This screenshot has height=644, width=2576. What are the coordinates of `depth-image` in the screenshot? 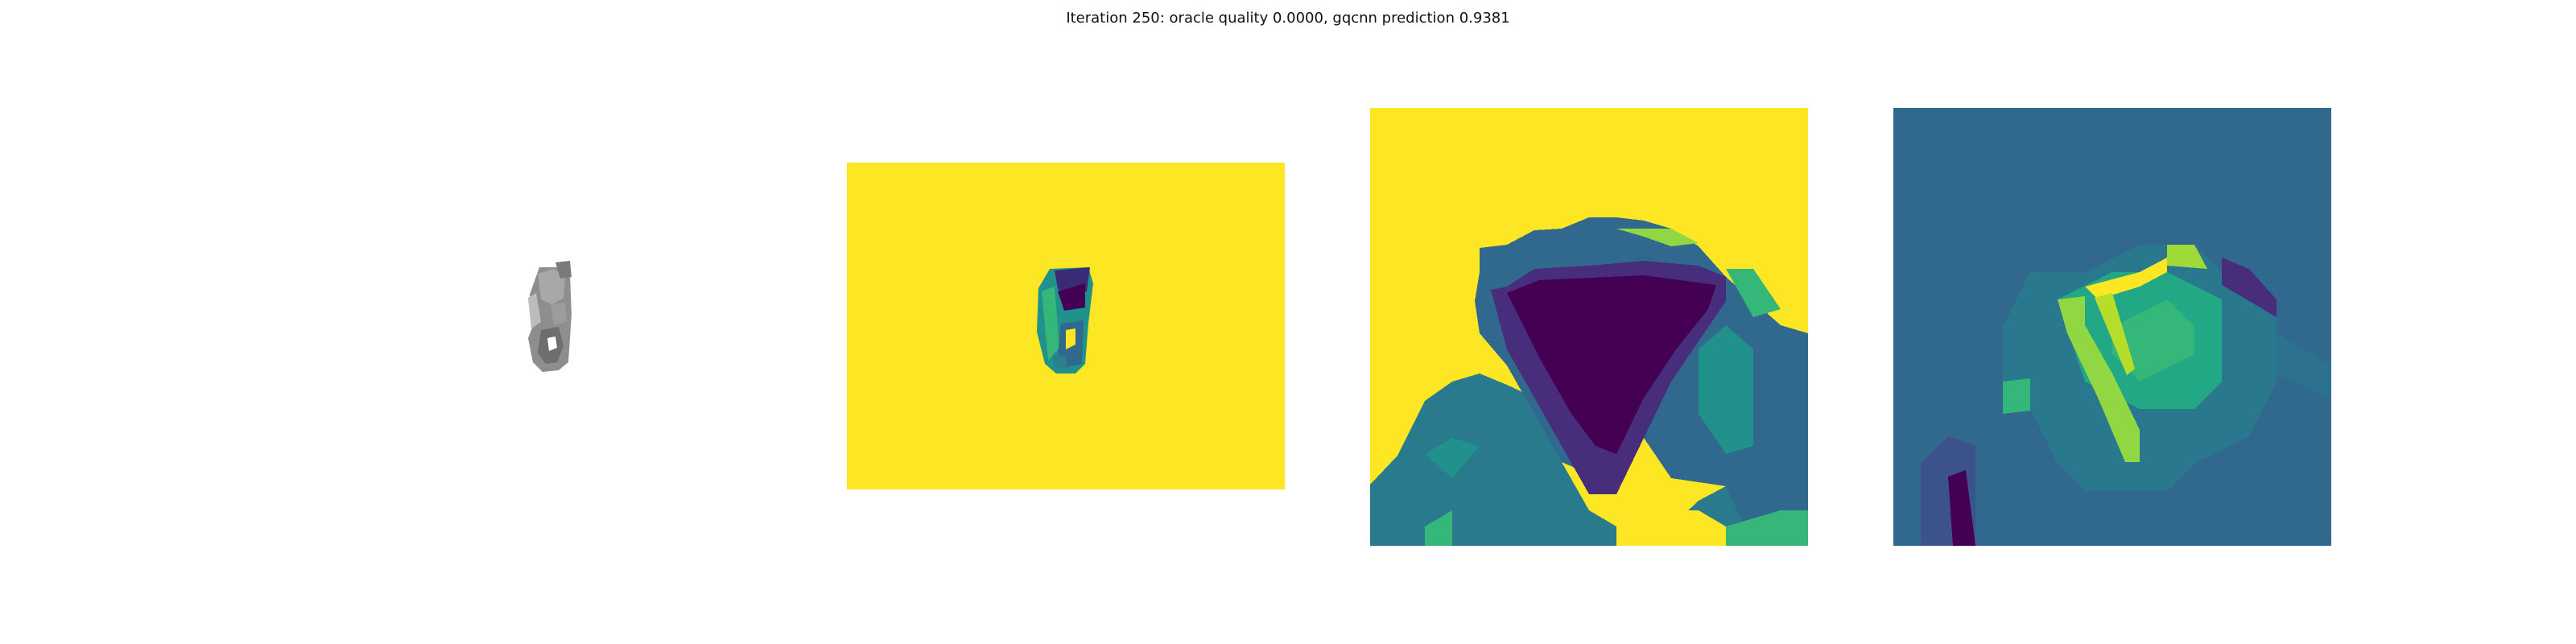 It's located at (1066, 326).